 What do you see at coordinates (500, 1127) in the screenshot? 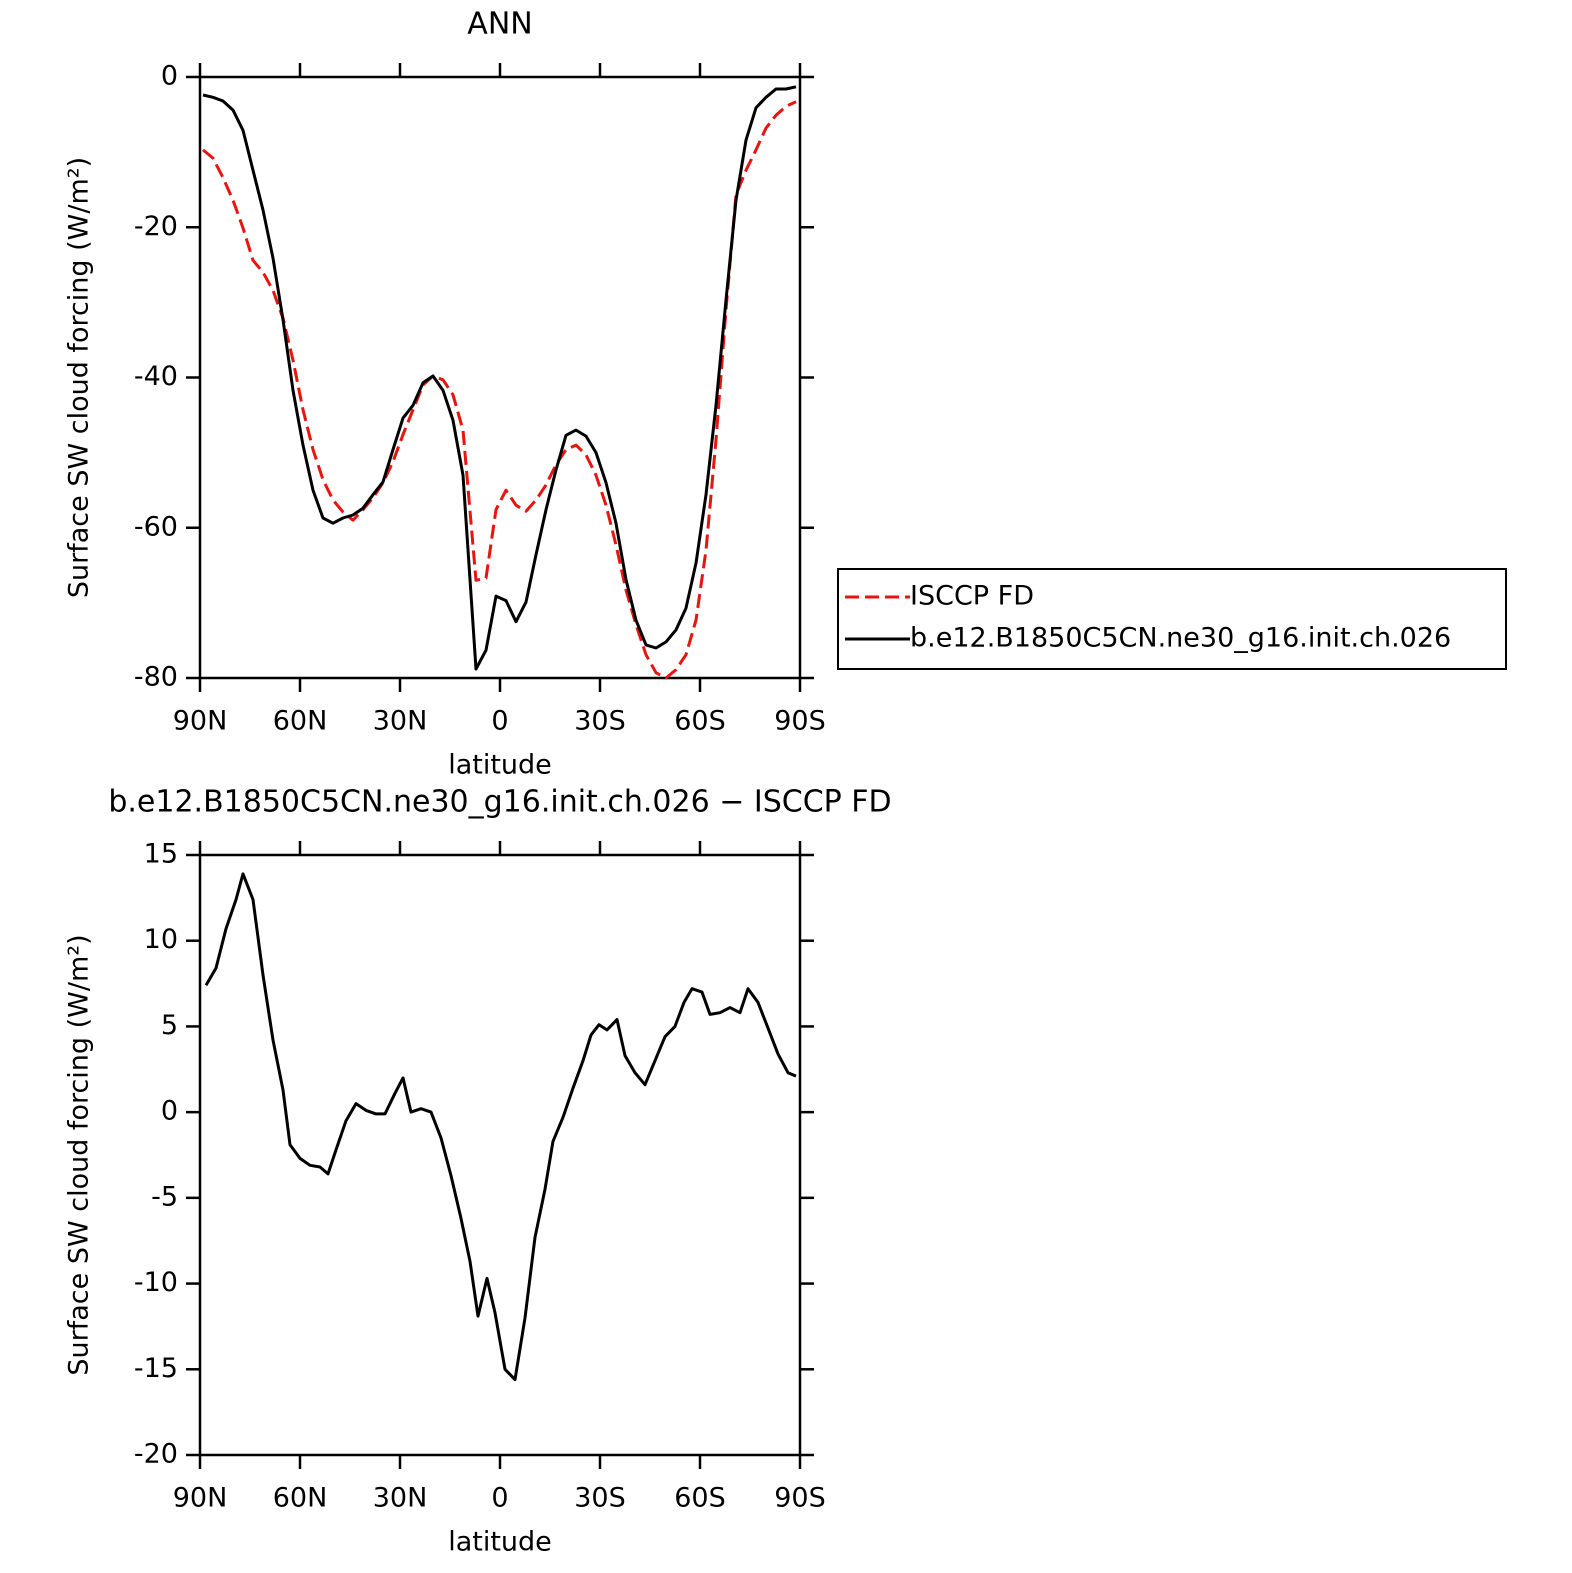
I see `difference-line` at bounding box center [500, 1127].